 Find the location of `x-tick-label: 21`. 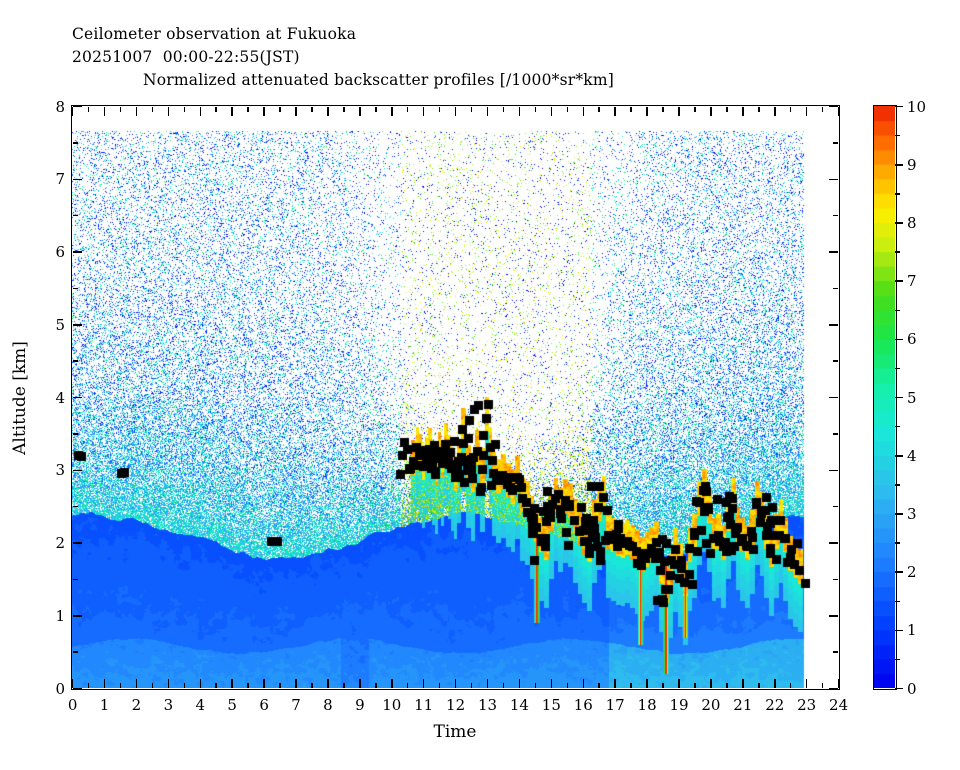

x-tick-label: 21 is located at coordinates (743, 705).